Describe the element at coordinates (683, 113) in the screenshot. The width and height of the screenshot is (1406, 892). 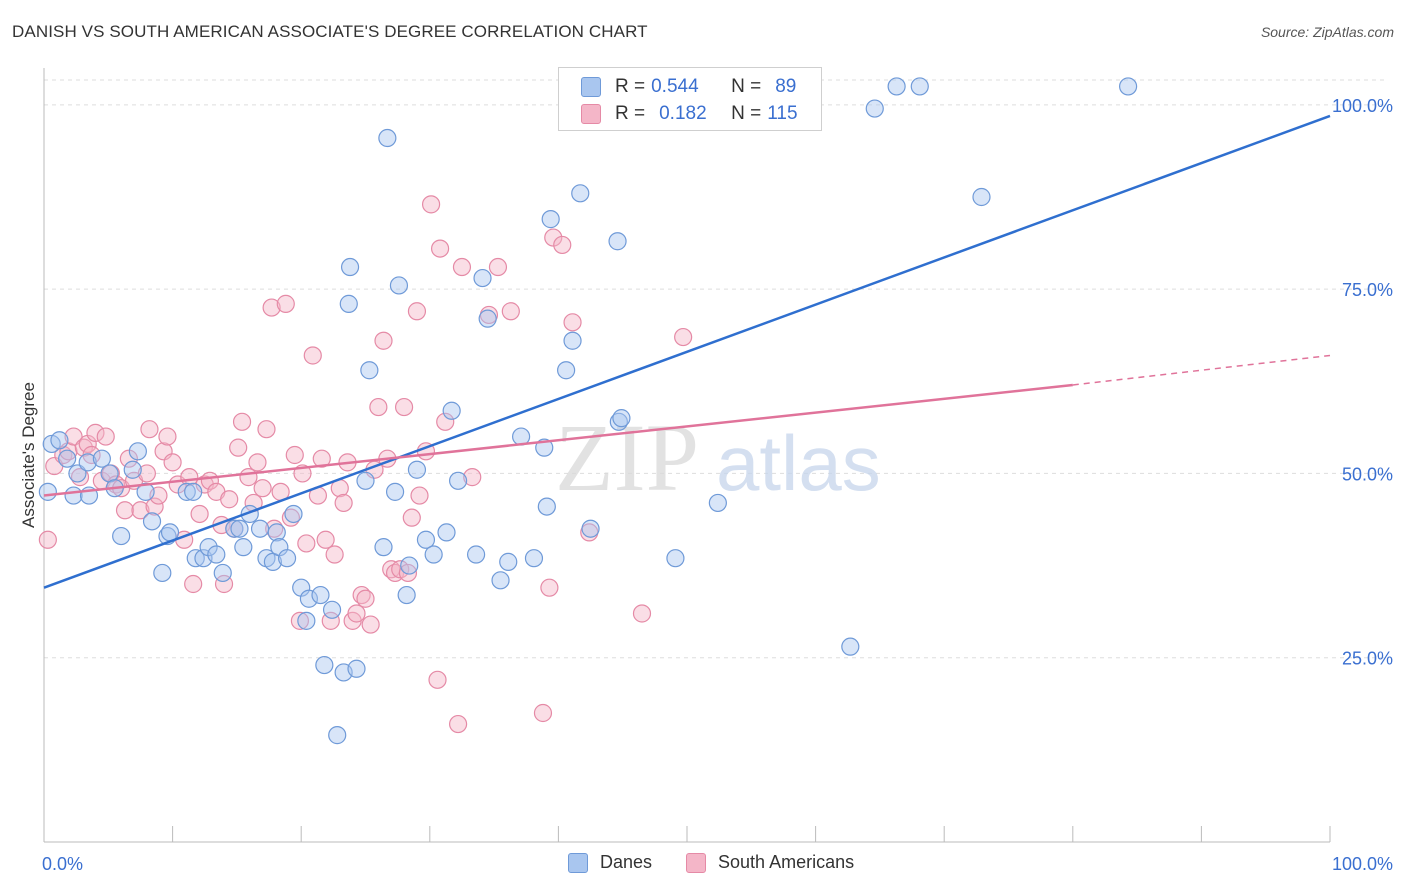
I see `south-r-value: 0.182` at that location.